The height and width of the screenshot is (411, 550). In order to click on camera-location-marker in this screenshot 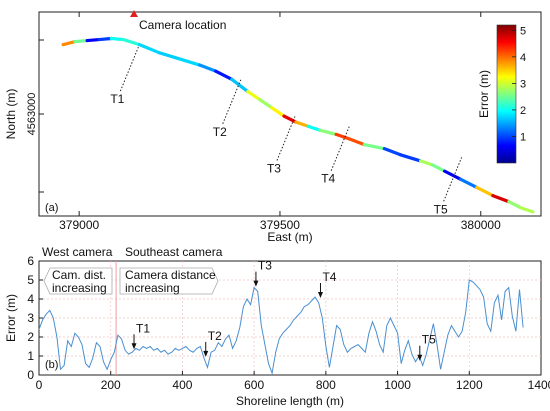, I will do `click(134, 13)`.